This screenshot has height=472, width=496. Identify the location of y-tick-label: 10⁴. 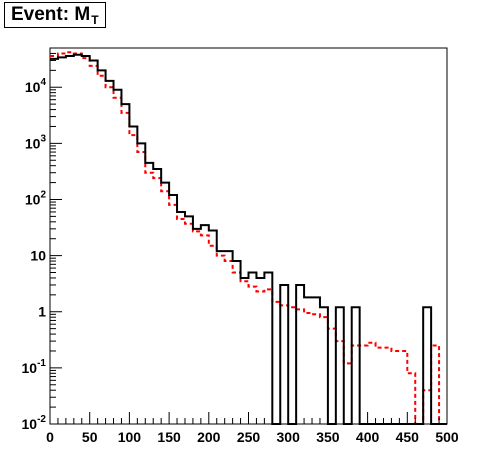
(36, 86).